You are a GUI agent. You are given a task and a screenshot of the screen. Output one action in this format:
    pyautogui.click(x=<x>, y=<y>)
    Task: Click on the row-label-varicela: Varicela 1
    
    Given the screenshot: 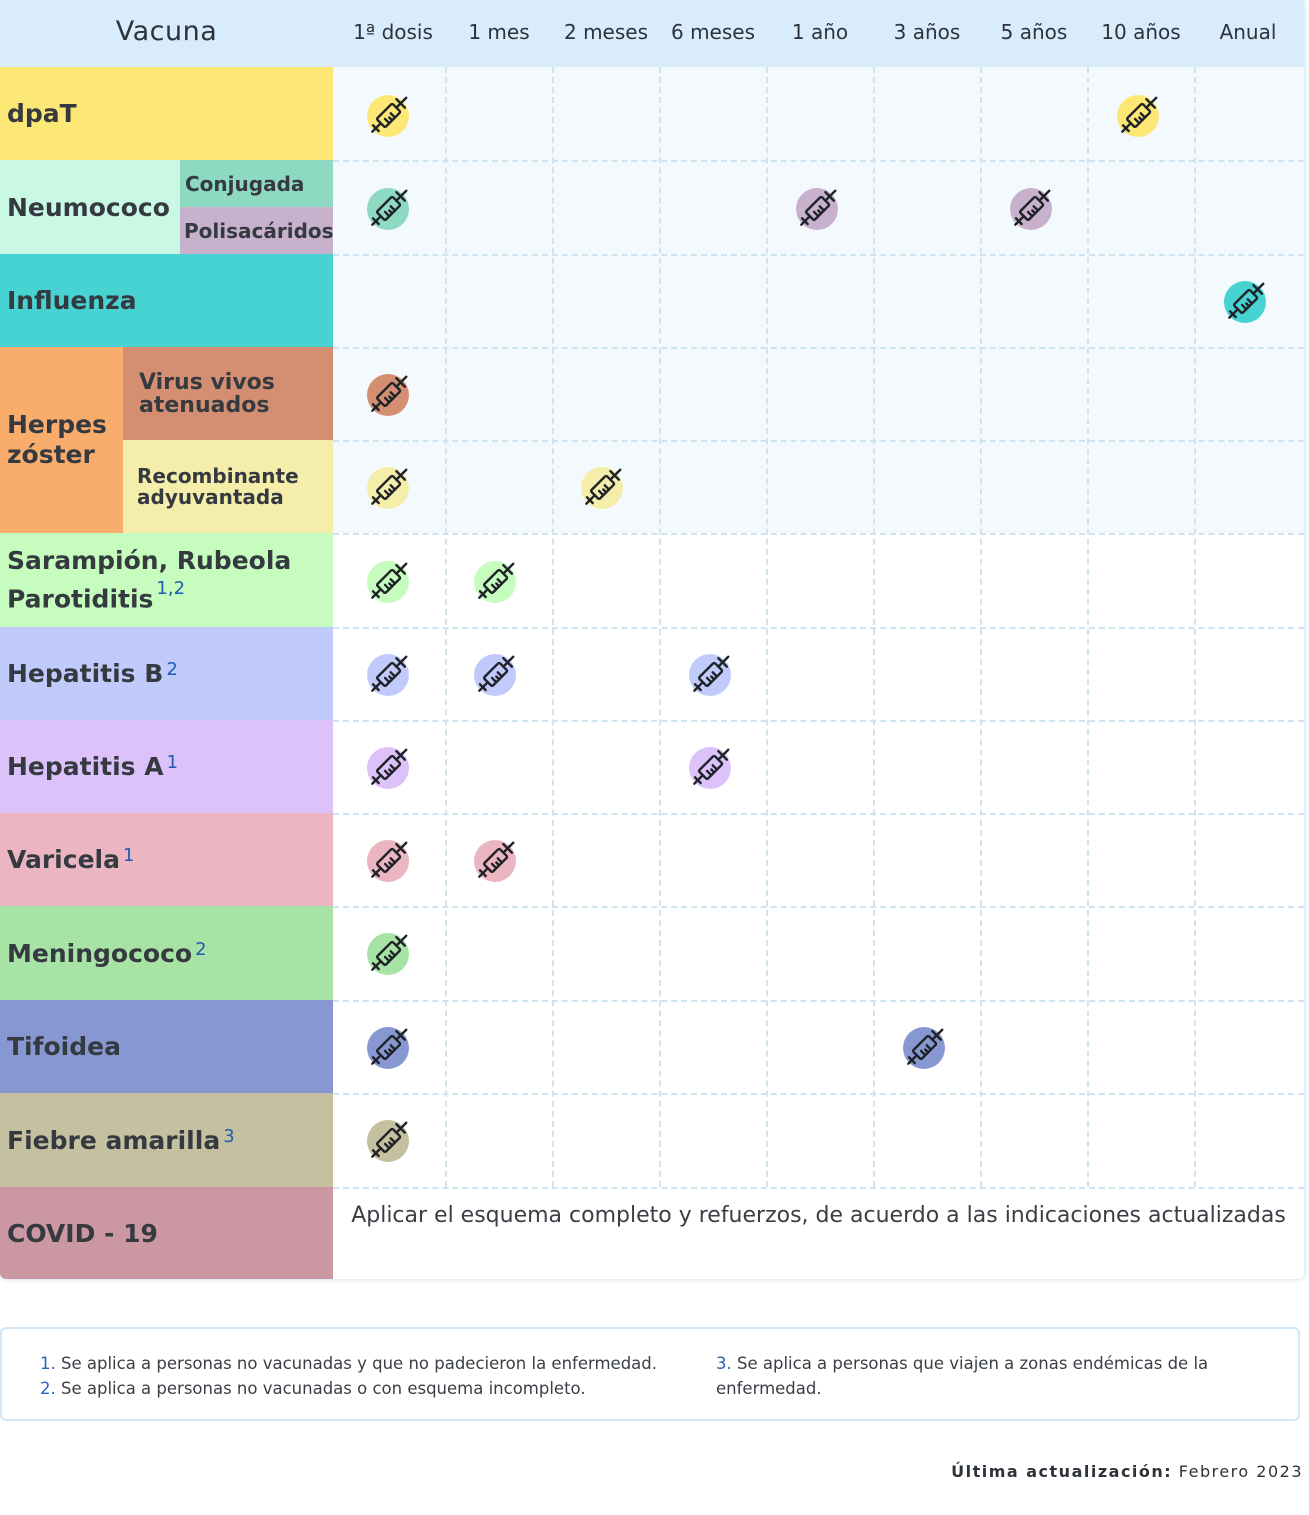 What is the action you would take?
    pyautogui.click(x=166, y=859)
    